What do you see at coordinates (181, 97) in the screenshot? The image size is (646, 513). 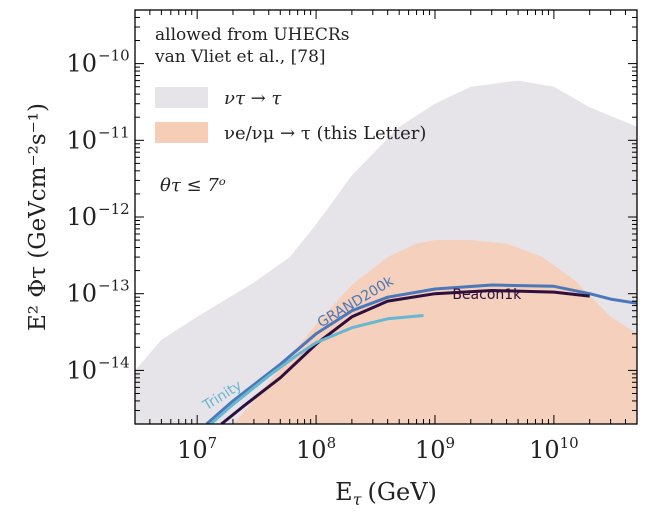 I see `legend-swatch-nutau` at bounding box center [181, 97].